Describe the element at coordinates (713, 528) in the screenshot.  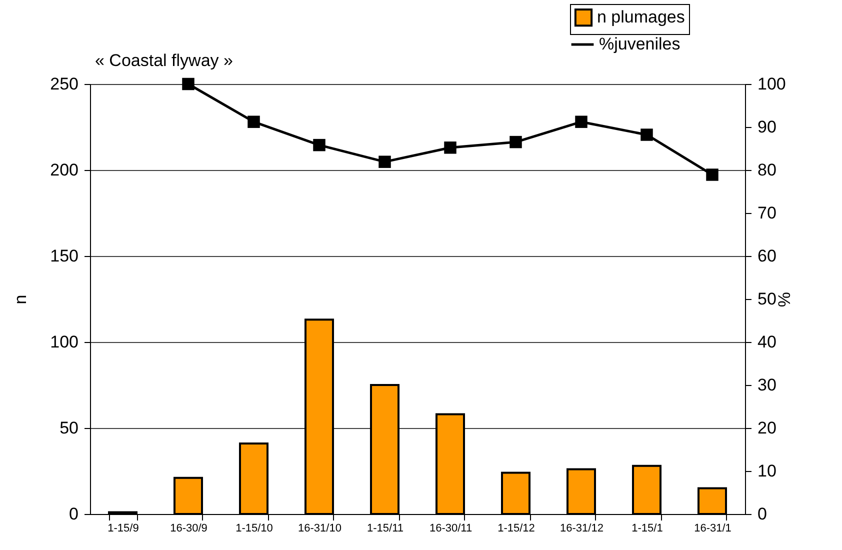
I see `x-tick-label: 16-31/1` at that location.